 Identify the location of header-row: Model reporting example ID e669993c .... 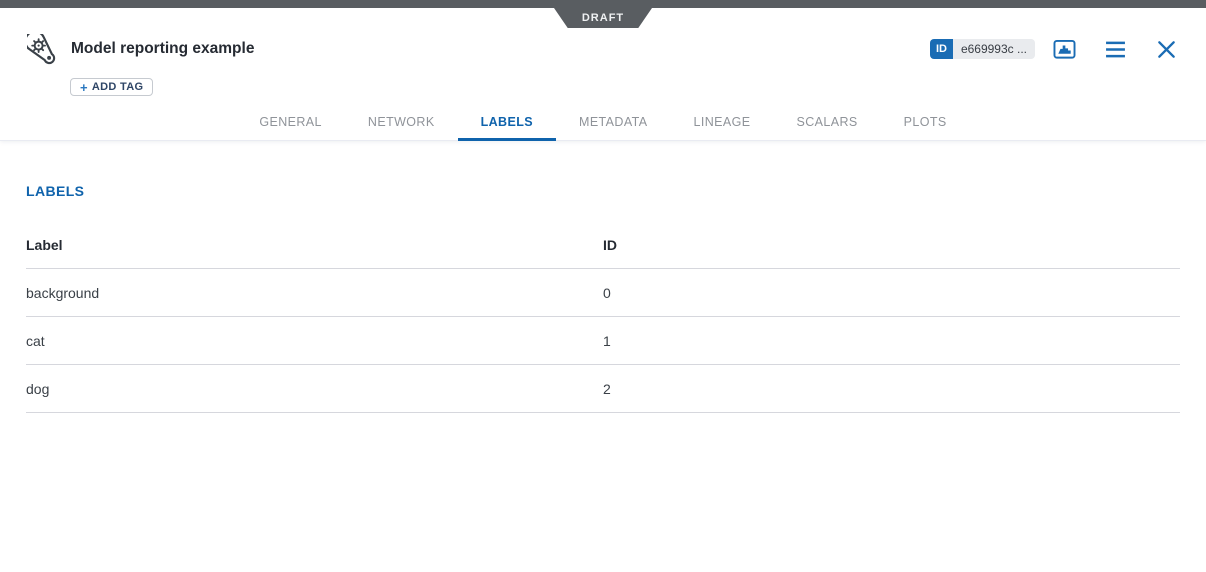
(603, 36).